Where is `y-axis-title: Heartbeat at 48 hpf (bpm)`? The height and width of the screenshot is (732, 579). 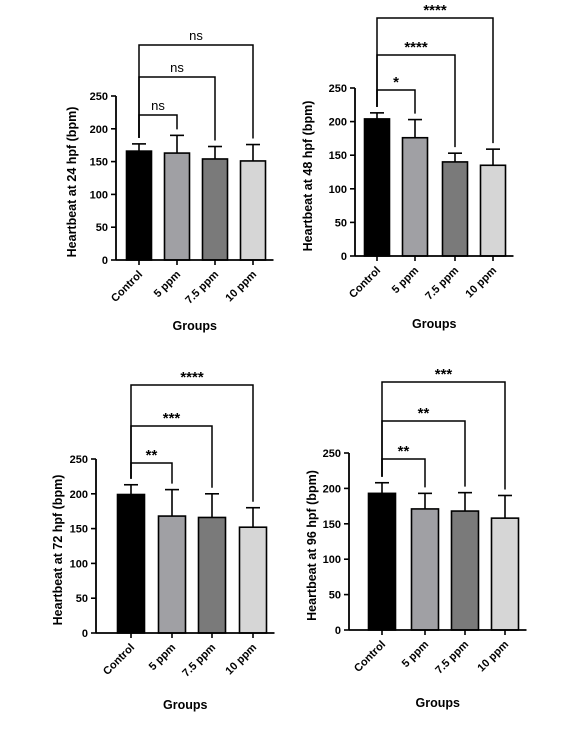
y-axis-title: Heartbeat at 48 hpf (bpm) is located at coordinates (308, 176).